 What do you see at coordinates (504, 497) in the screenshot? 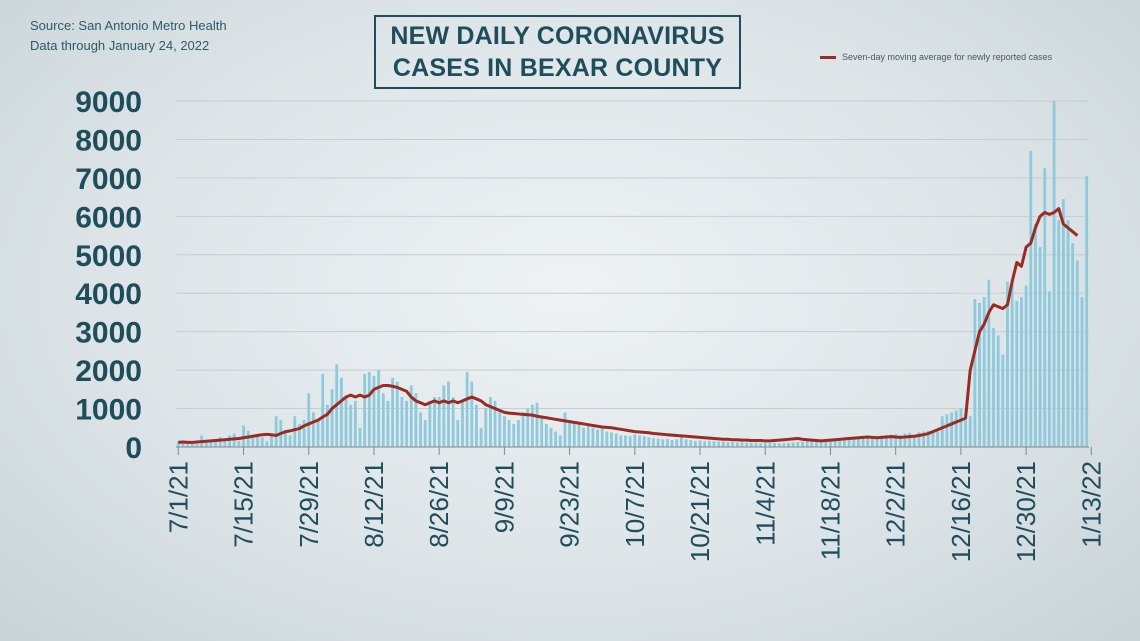
I see `x-tick-label: 9/9/21` at bounding box center [504, 497].